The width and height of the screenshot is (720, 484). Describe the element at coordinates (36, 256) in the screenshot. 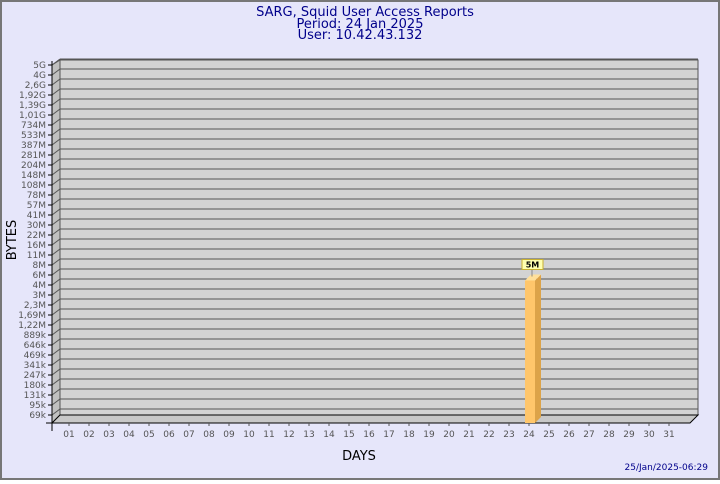

I see `y-tick-label: 11M` at that location.